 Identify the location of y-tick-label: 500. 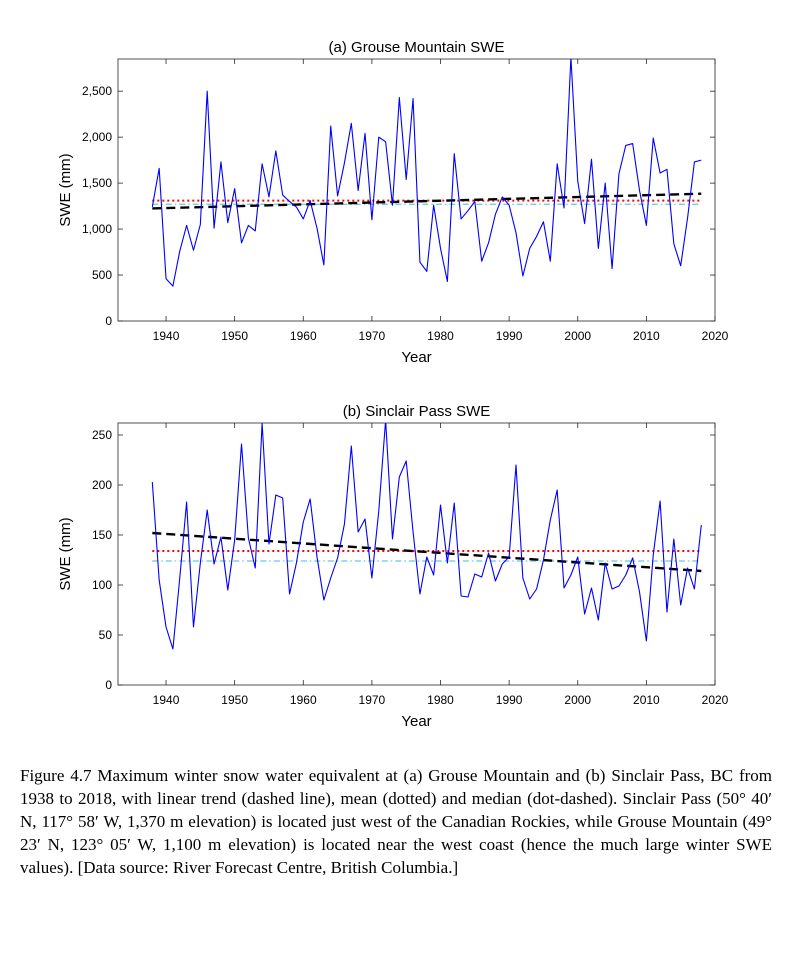
(102, 275).